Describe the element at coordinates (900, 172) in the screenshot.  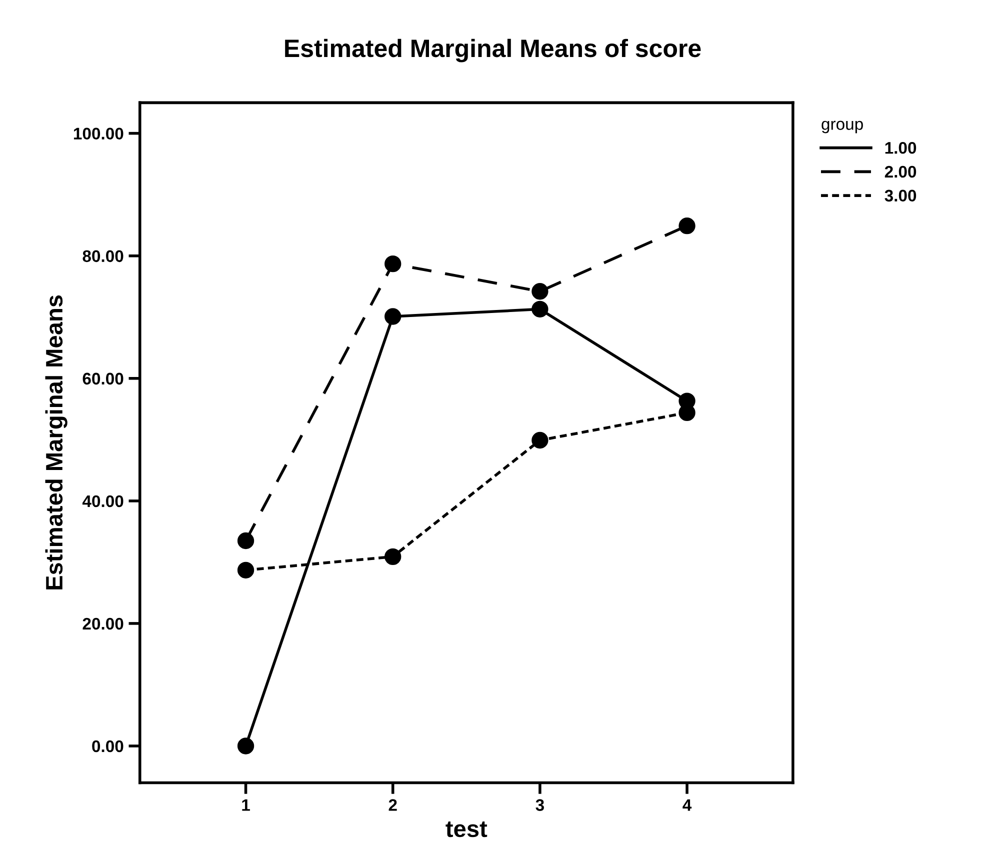
I see `legend-label: 2.00` at that location.